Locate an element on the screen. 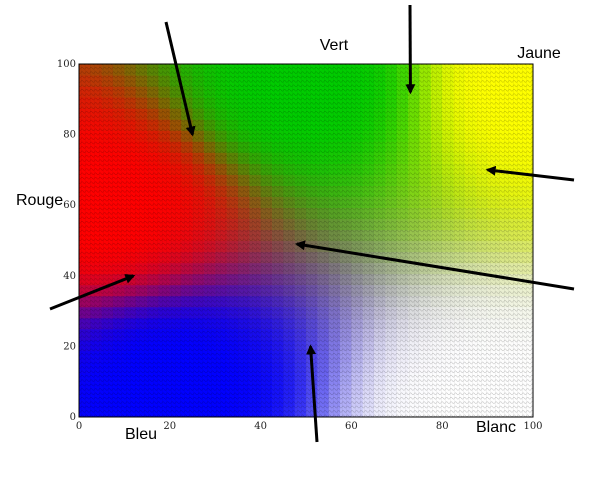 This screenshot has width=600, height=490. x-tick-labels: 0 20 40 60 80 100 is located at coordinates (309, 426).